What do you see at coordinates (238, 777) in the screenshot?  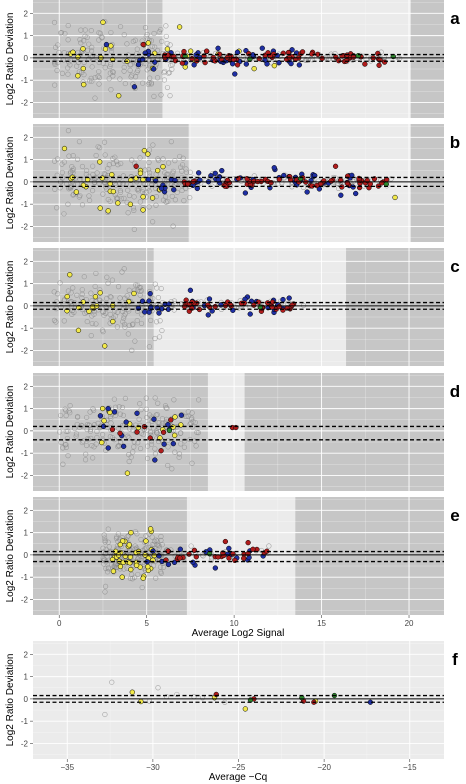 I see `x-axis-title-cq: Average −Cq` at bounding box center [238, 777].